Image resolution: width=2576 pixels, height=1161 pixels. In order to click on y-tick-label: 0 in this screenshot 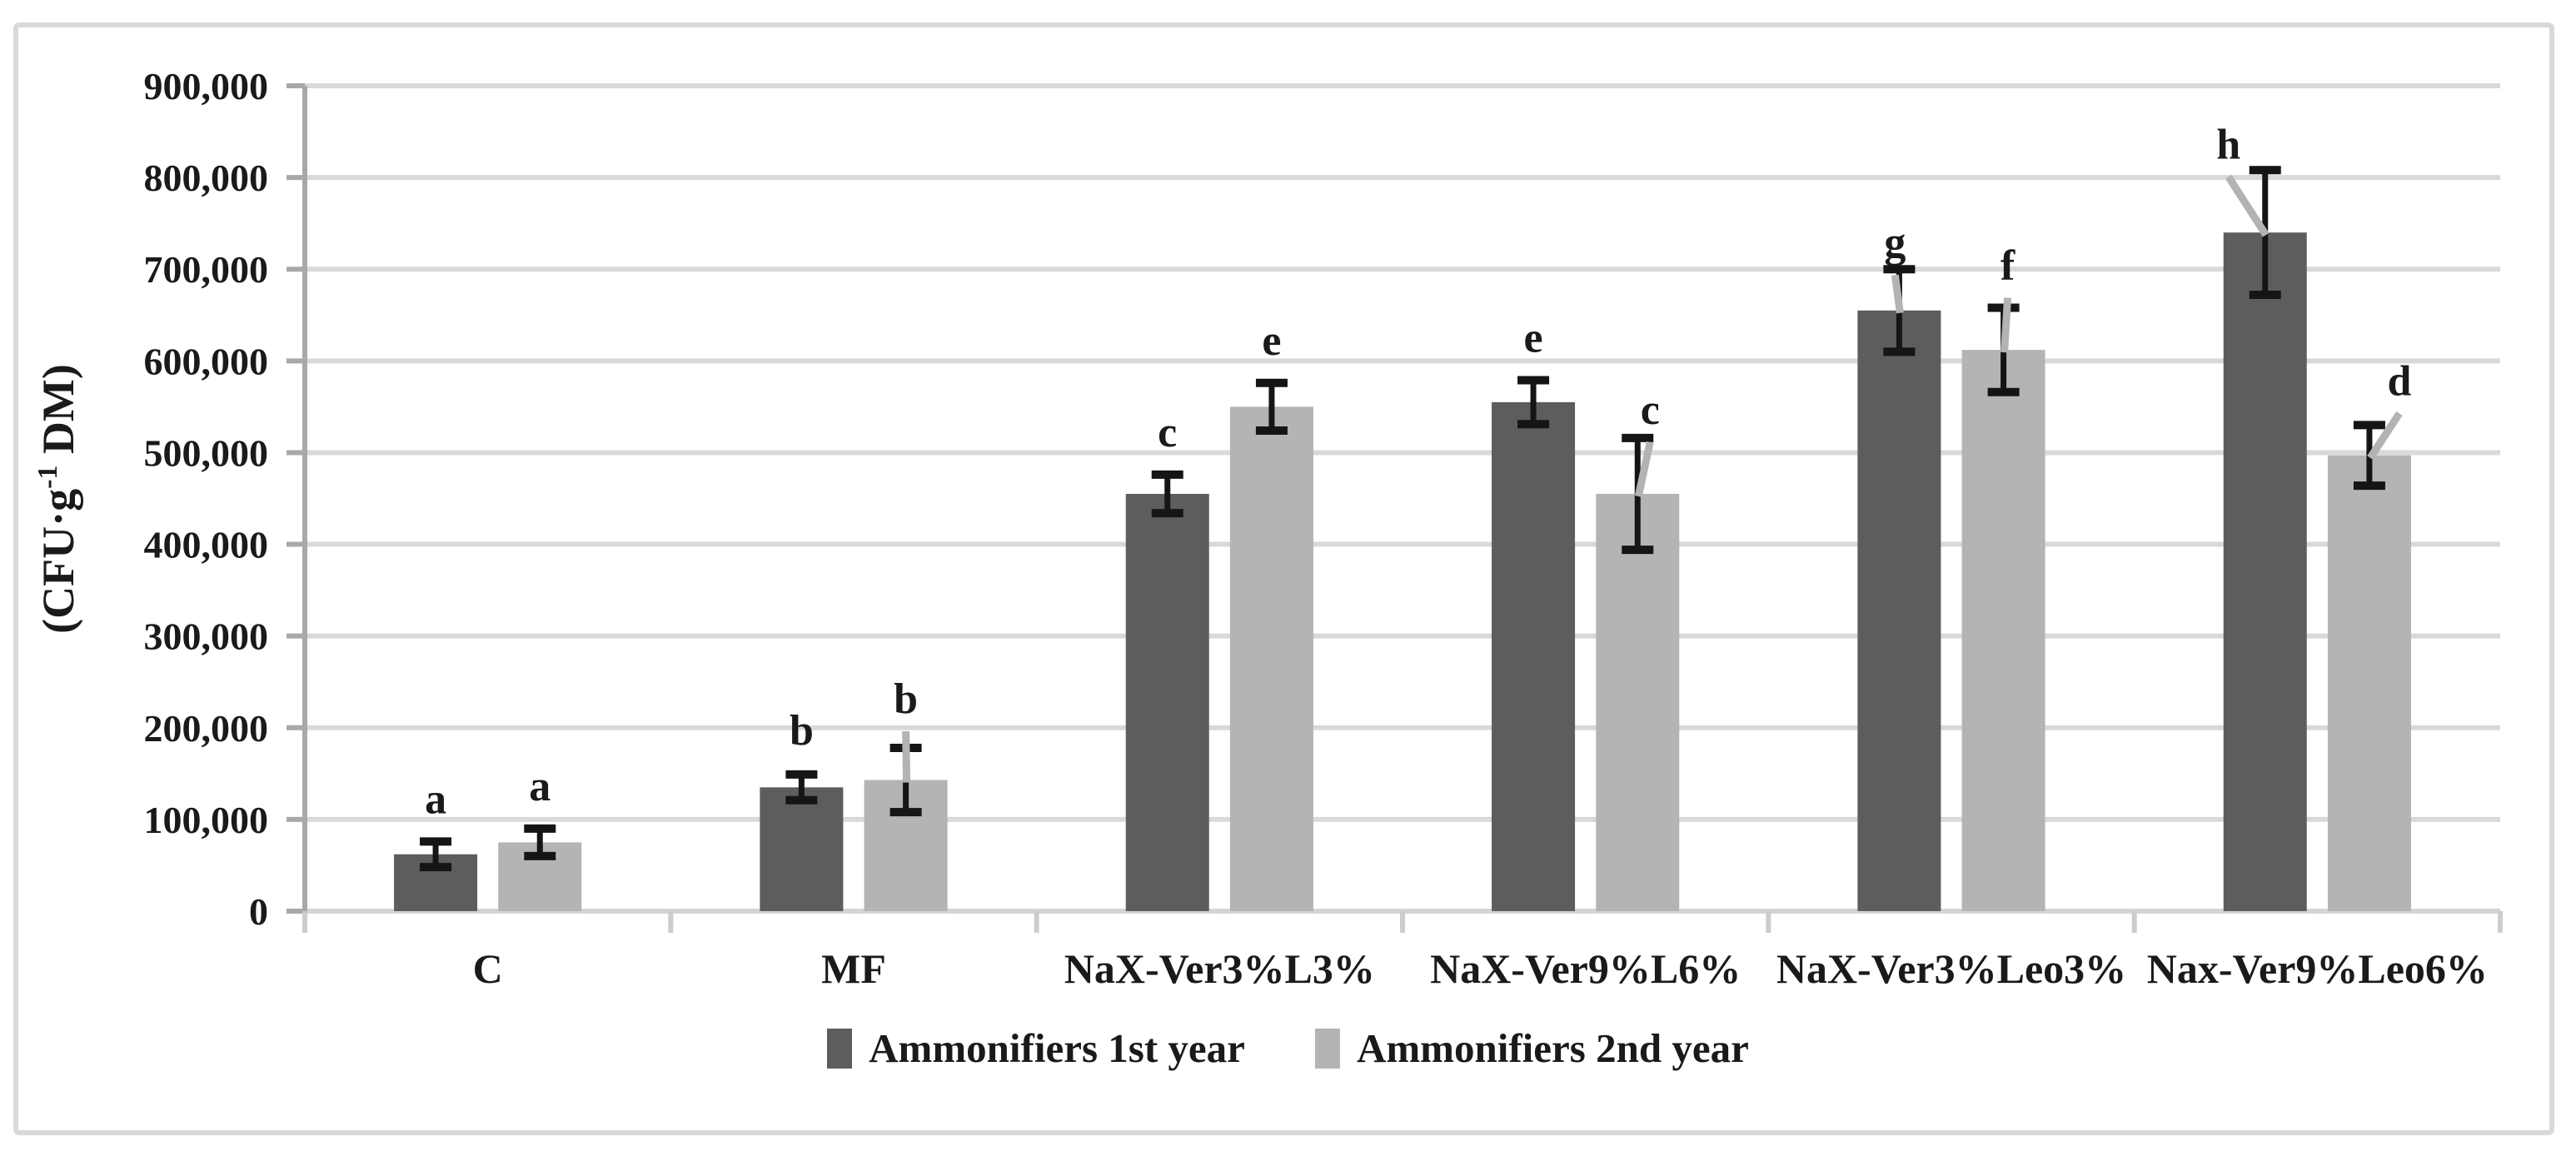, I will do `click(258, 911)`.